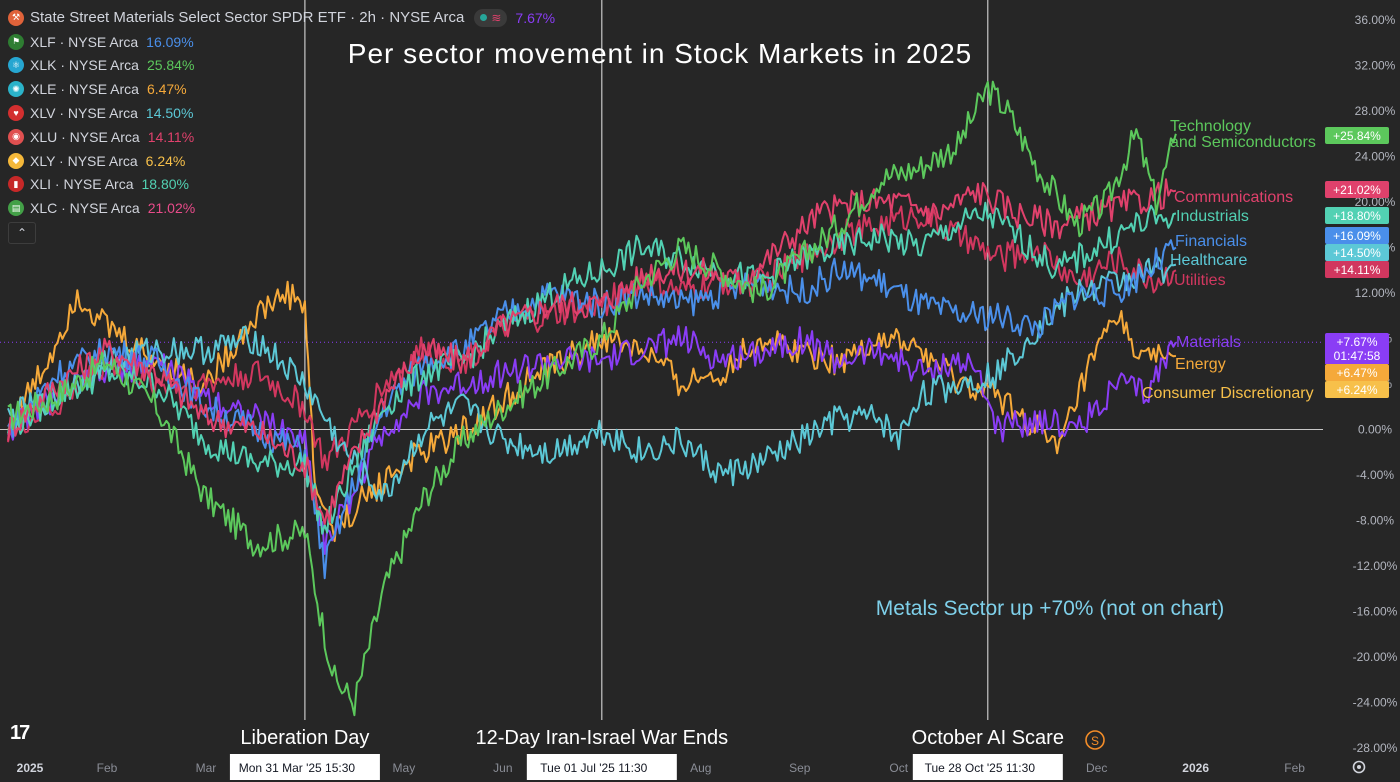 The image size is (1400, 782). Describe the element at coordinates (1208, 260) in the screenshot. I see `series-label: Healthcare` at that location.